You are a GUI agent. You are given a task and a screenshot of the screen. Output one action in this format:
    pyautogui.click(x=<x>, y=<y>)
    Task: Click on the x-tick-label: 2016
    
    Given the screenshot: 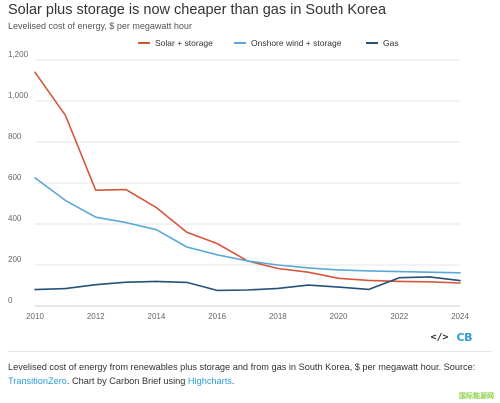 What is the action you would take?
    pyautogui.click(x=217, y=316)
    